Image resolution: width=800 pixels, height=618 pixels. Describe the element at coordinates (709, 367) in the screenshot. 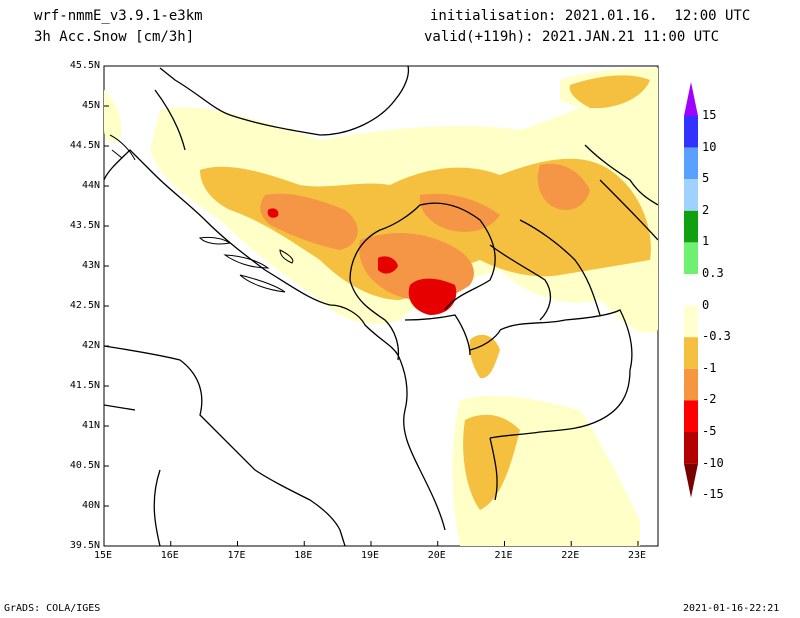

I see `legend-label: -1` at that location.